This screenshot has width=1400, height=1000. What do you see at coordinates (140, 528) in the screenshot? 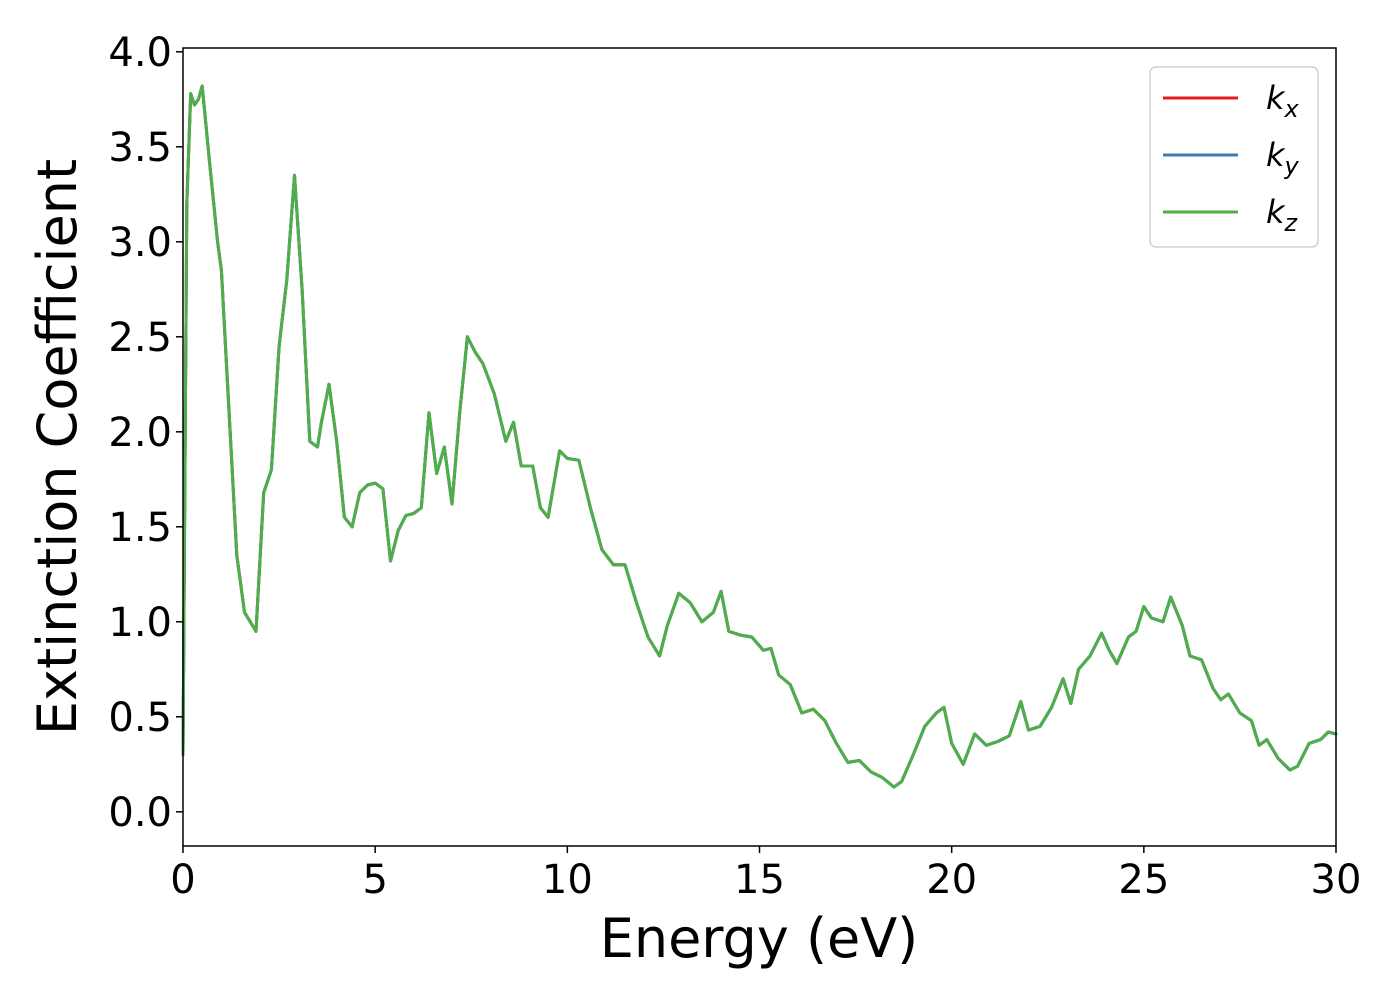
I see `y-tick-label: 1.5` at bounding box center [140, 528].